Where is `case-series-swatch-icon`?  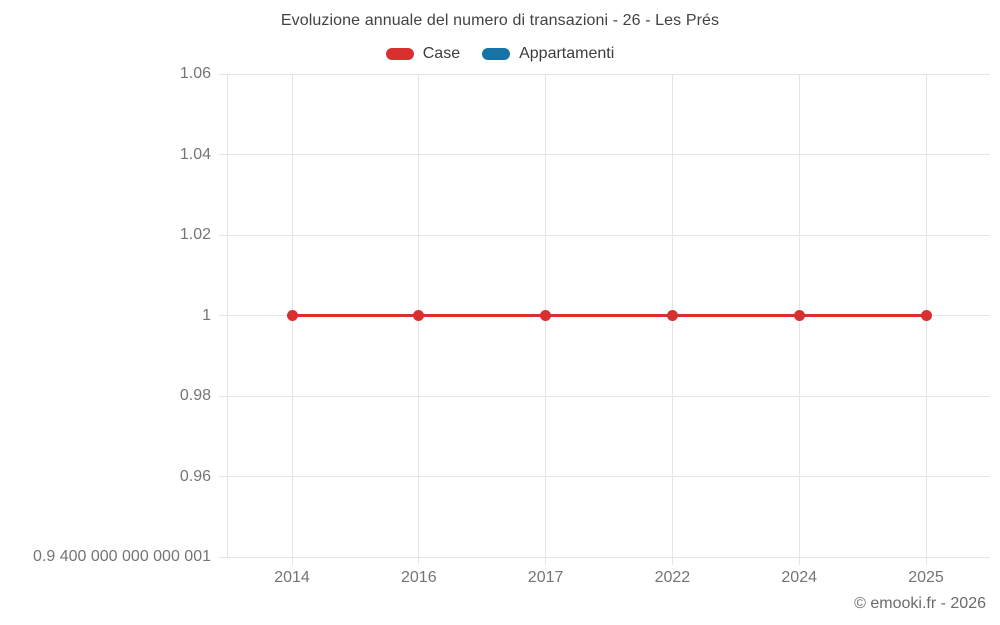
case-series-swatch-icon is located at coordinates (399, 54).